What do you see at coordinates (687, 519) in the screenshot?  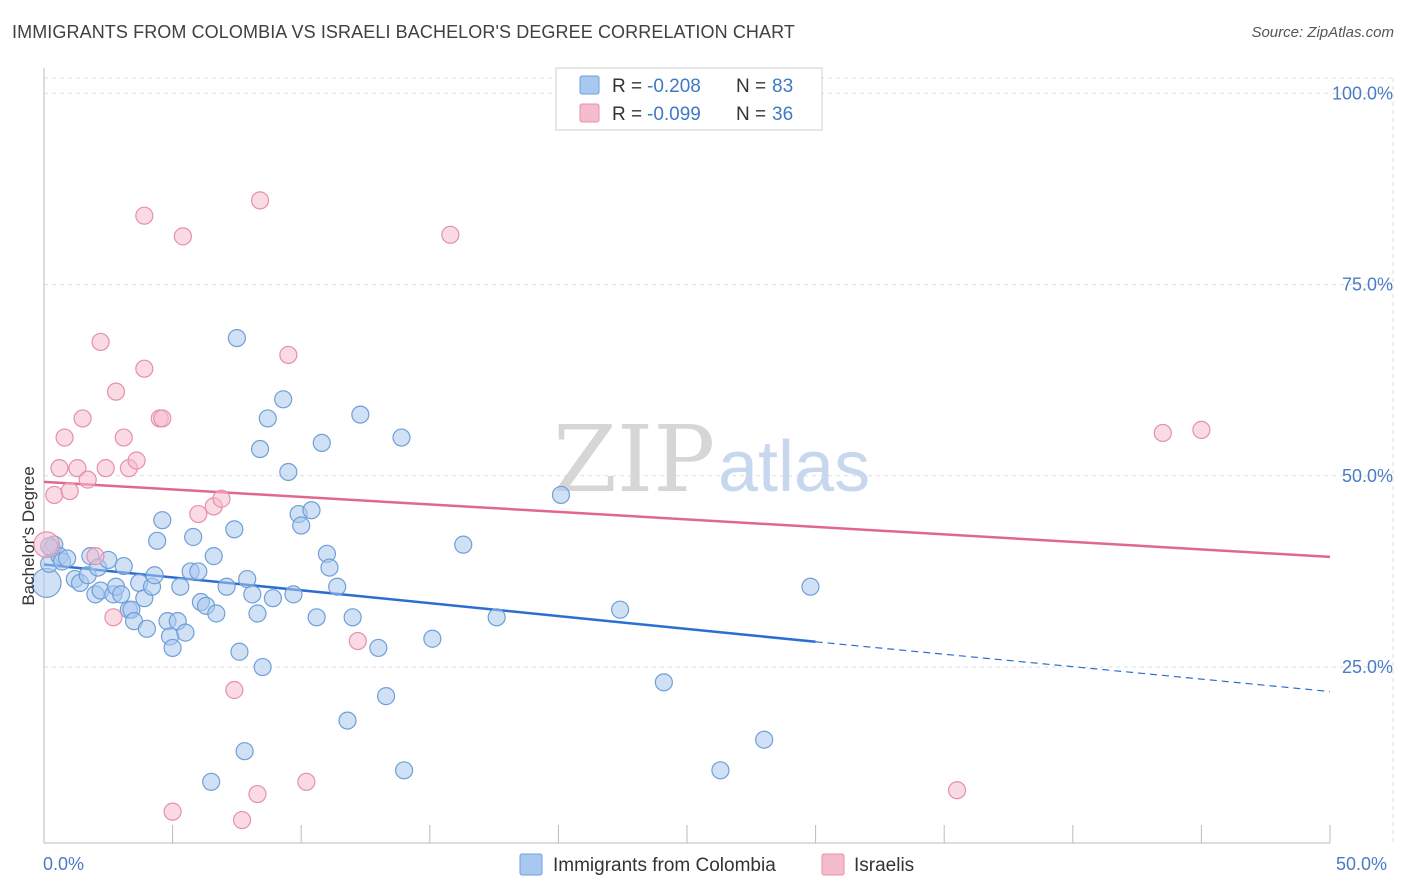 I see `trend-line-israelis` at bounding box center [687, 519].